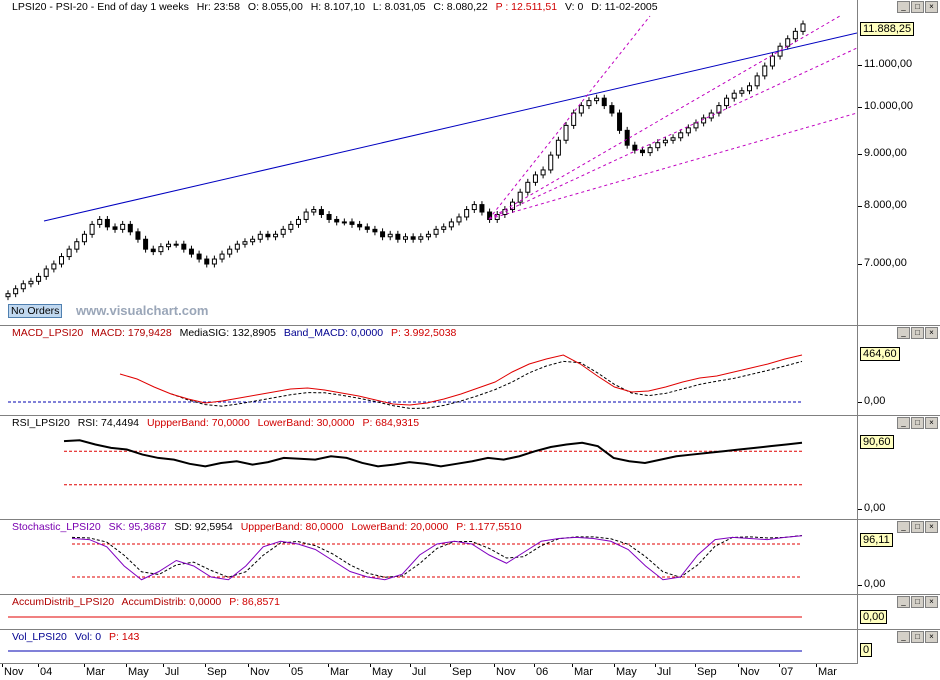 The height and width of the screenshot is (680, 940). What do you see at coordinates (880, 354) in the screenshot?
I see `macd-current-badge: 464,60` at bounding box center [880, 354].